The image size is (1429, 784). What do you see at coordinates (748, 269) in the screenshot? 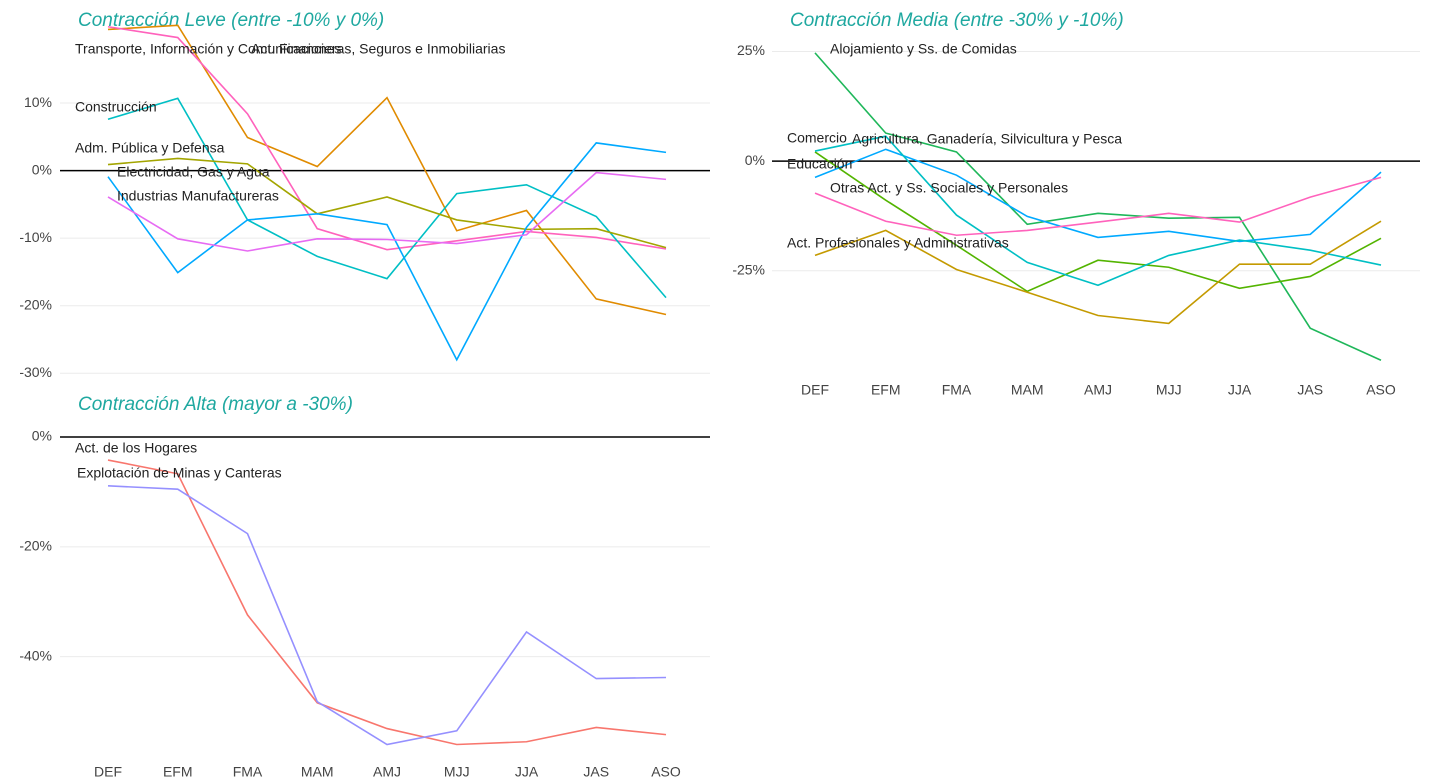
I see `y-tick-label: -25%` at bounding box center [748, 269].